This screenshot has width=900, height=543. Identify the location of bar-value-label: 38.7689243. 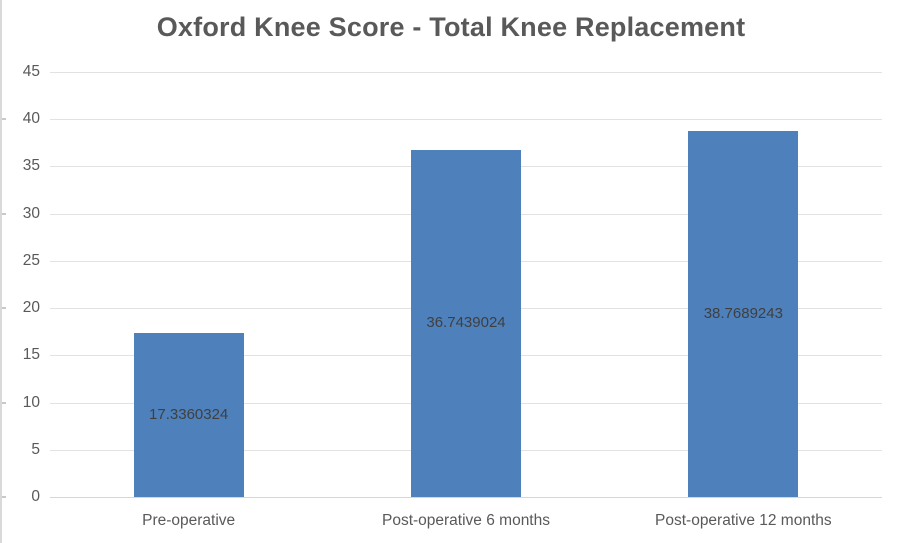
(743, 313).